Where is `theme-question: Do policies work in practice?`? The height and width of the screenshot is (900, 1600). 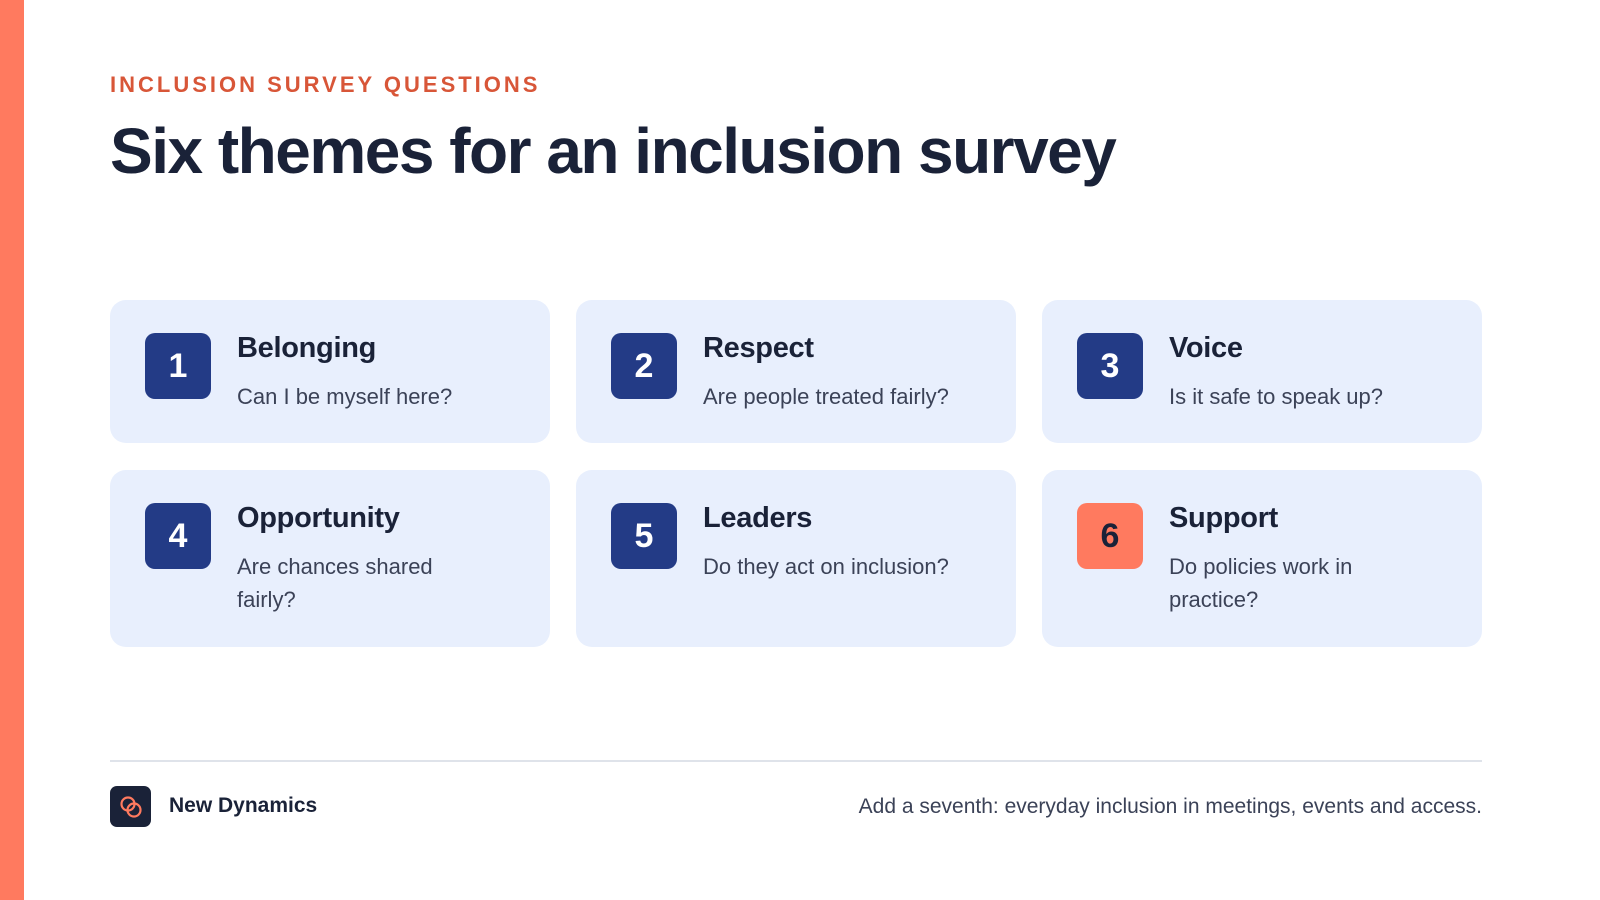
theme-question: Do policies work in practice? is located at coordinates (1261, 583).